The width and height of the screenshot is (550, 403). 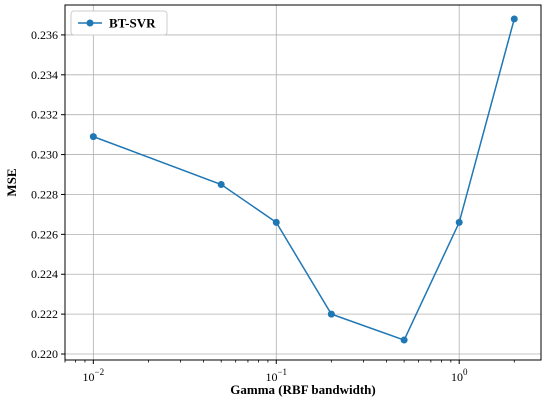 What do you see at coordinates (44, 155) in the screenshot?
I see `y-tick-label: 0.230` at bounding box center [44, 155].